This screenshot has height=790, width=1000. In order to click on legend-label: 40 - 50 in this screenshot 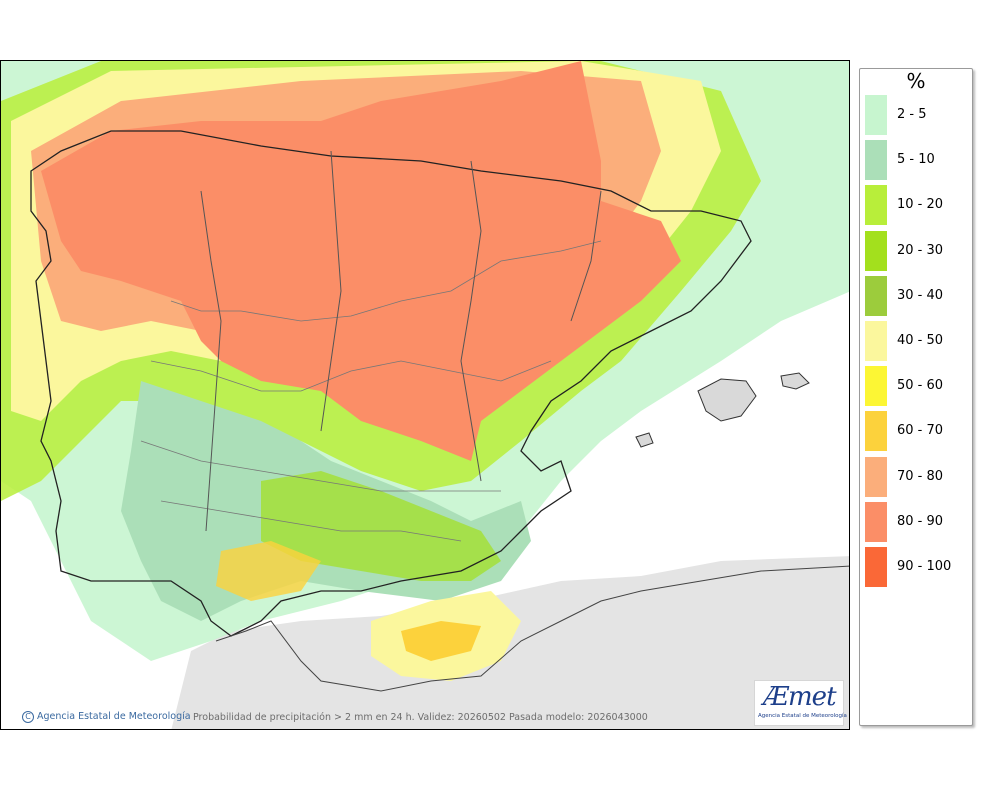, I will do `click(920, 340)`.